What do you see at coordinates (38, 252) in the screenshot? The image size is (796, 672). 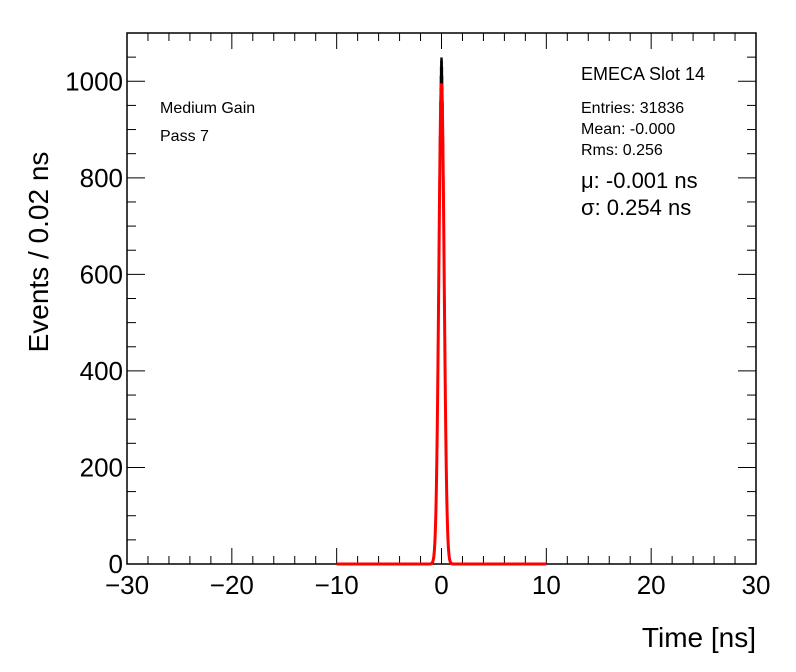 I see `y-axis-title: Events / 0.02 ns` at bounding box center [38, 252].